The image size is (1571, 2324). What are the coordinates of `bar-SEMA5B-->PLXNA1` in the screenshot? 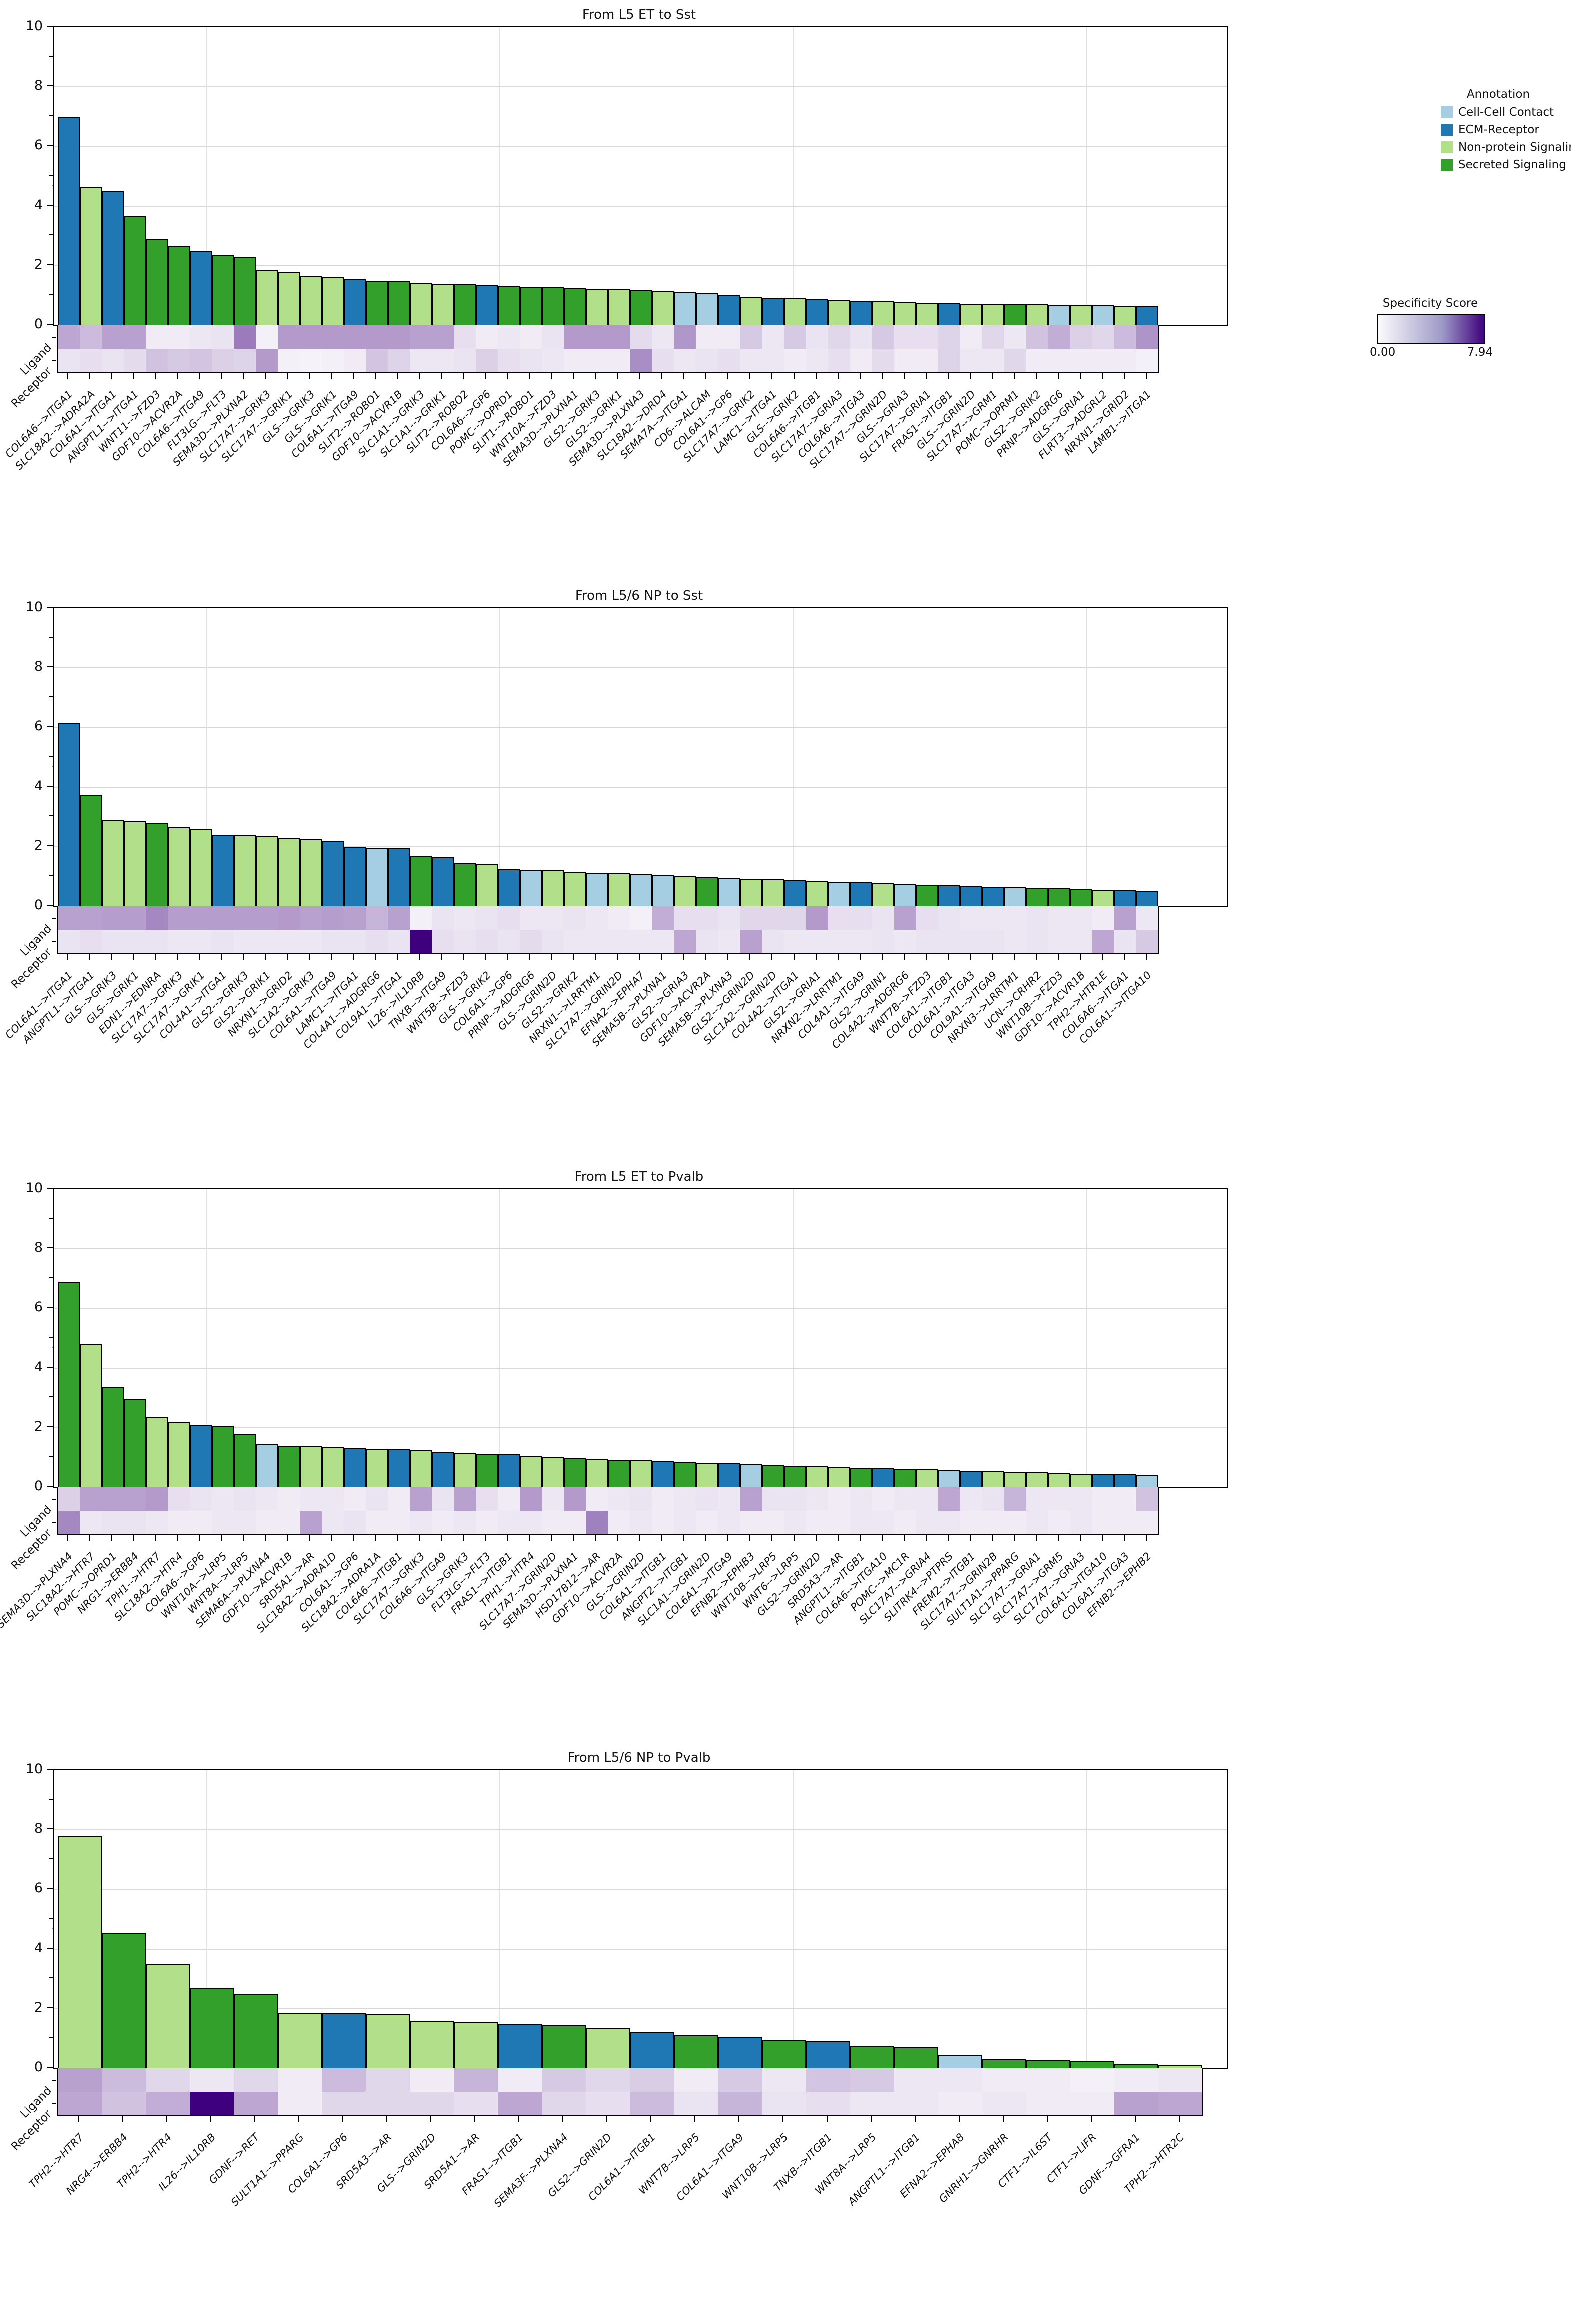 It's located at (663, 890).